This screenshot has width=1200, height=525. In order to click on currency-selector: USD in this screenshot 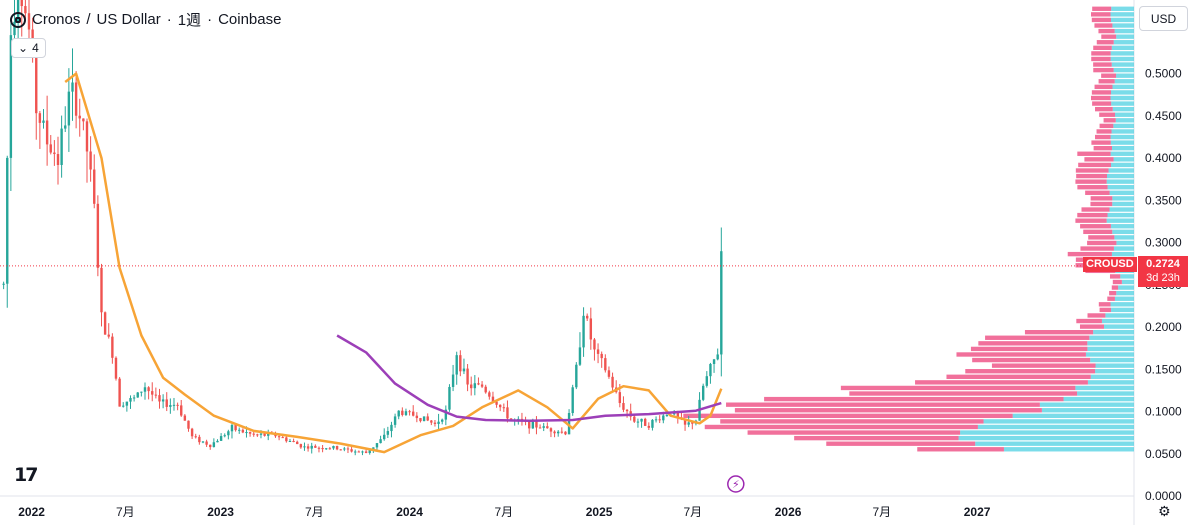, I will do `click(1163, 18)`.